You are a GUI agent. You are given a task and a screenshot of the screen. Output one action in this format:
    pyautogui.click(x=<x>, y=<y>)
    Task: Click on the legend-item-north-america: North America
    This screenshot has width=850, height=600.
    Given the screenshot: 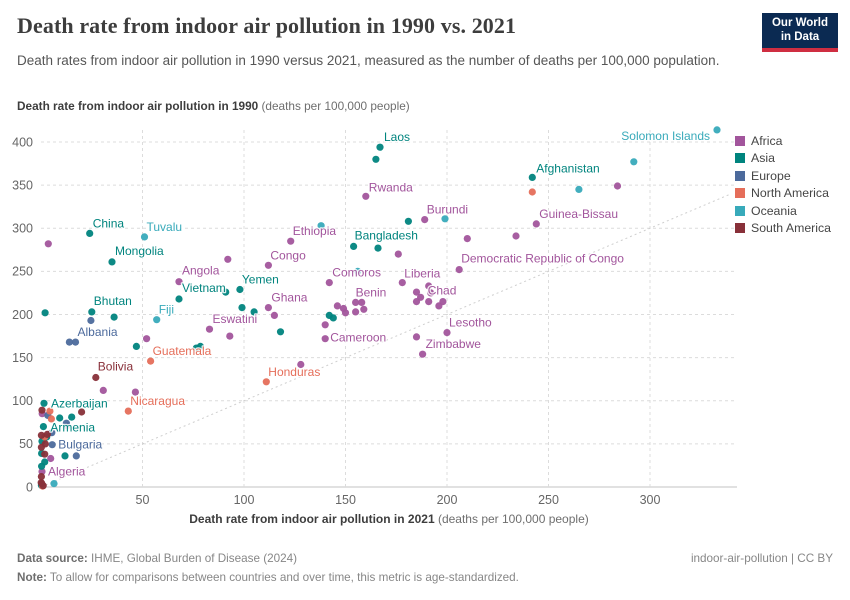 What is the action you would take?
    pyautogui.click(x=783, y=194)
    